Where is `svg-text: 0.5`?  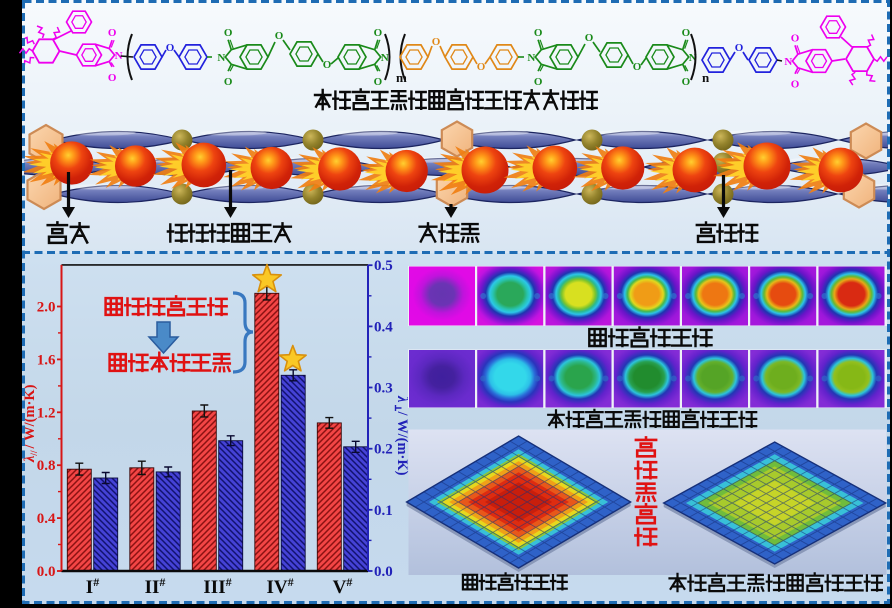
svg-text: 0.5 is located at coordinates (383, 266).